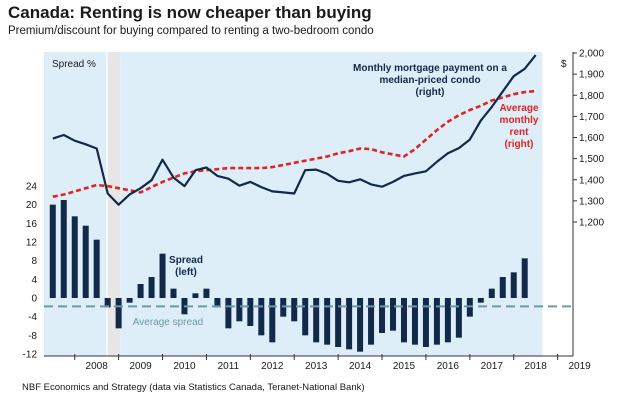 This screenshot has height=404, width=630. I want to click on rent-label-line-2: monthly, so click(519, 120).